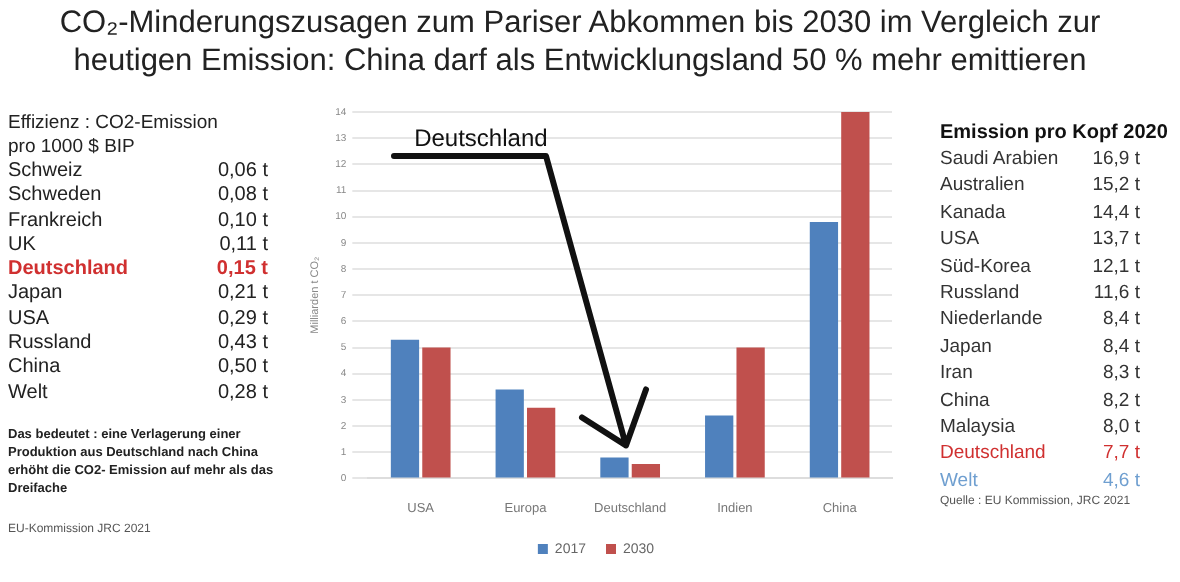  What do you see at coordinates (138, 392) in the screenshot?
I see `text: Welt 0,28 t` at bounding box center [138, 392].